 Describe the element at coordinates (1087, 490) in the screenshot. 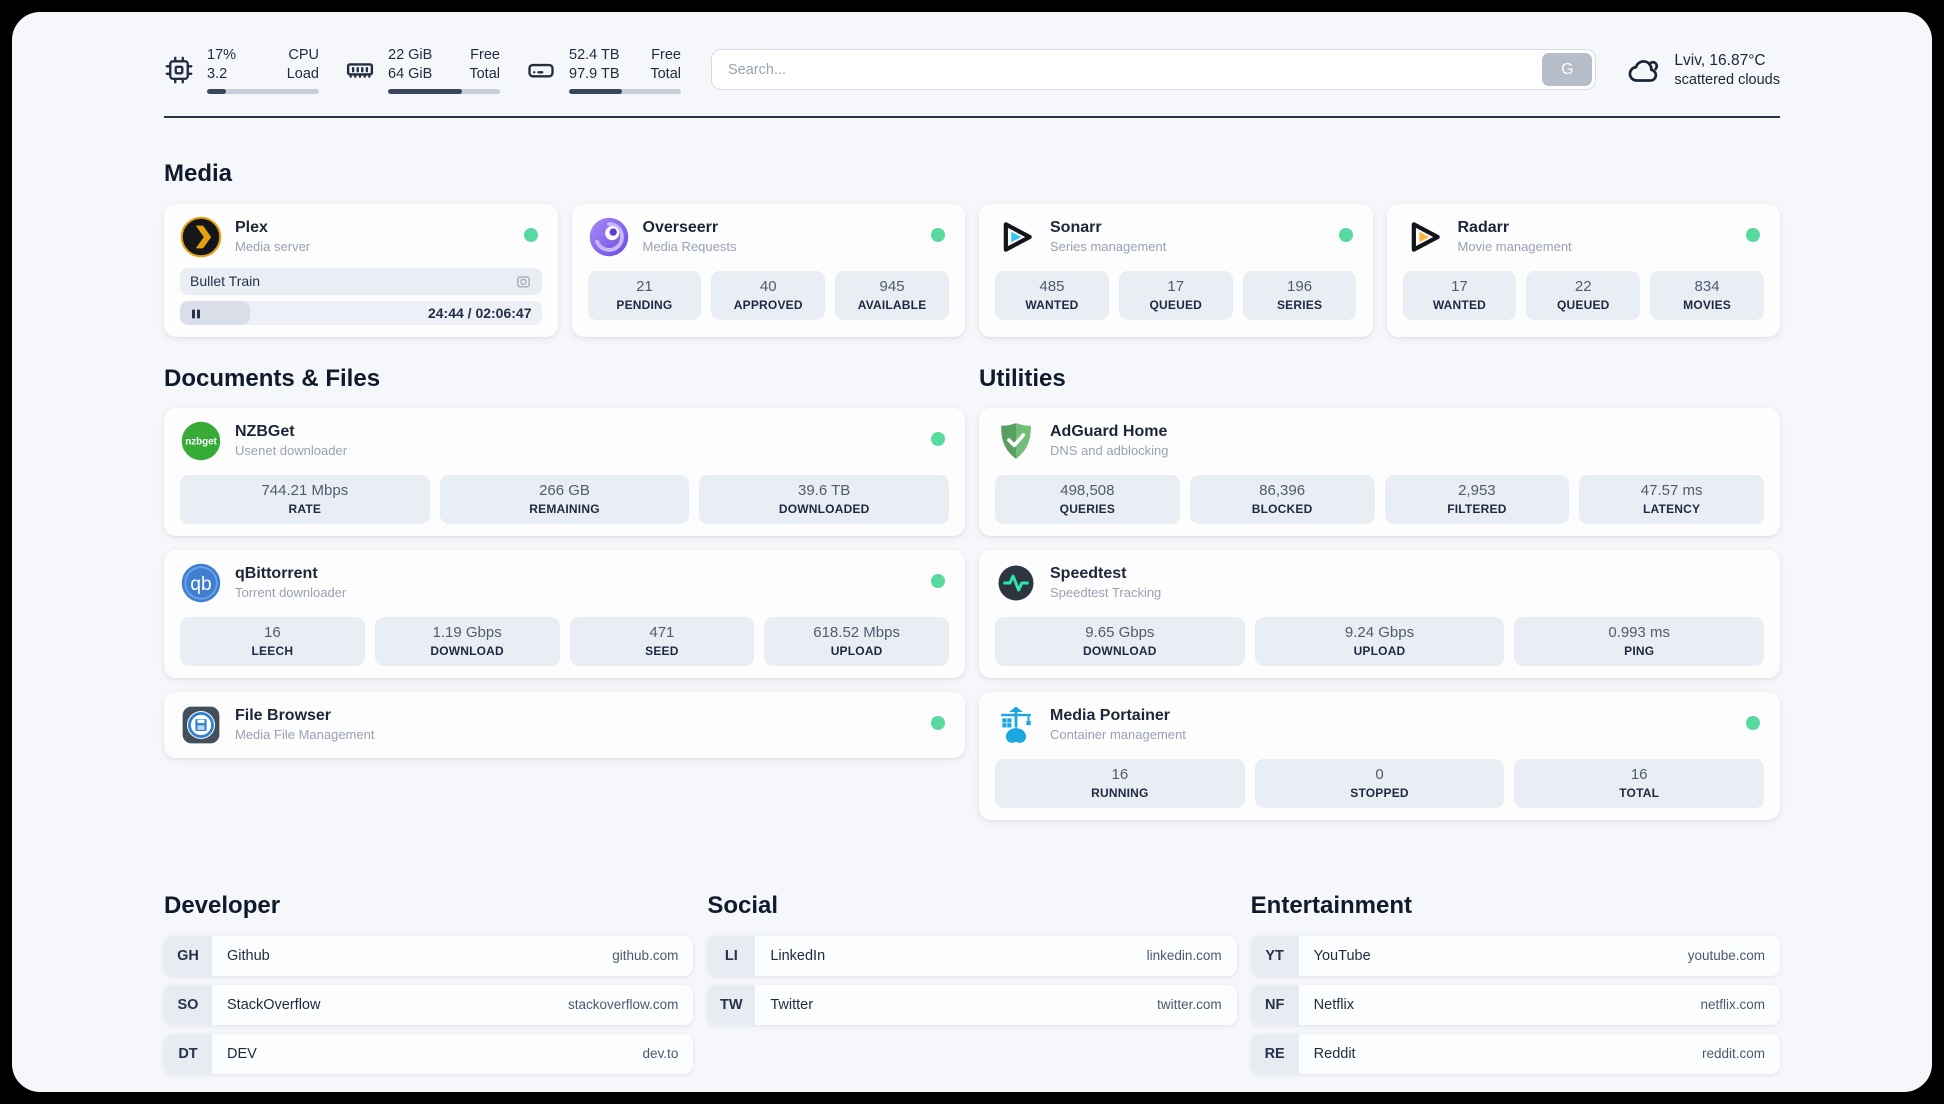

I see `stat-value: 498,508` at that location.